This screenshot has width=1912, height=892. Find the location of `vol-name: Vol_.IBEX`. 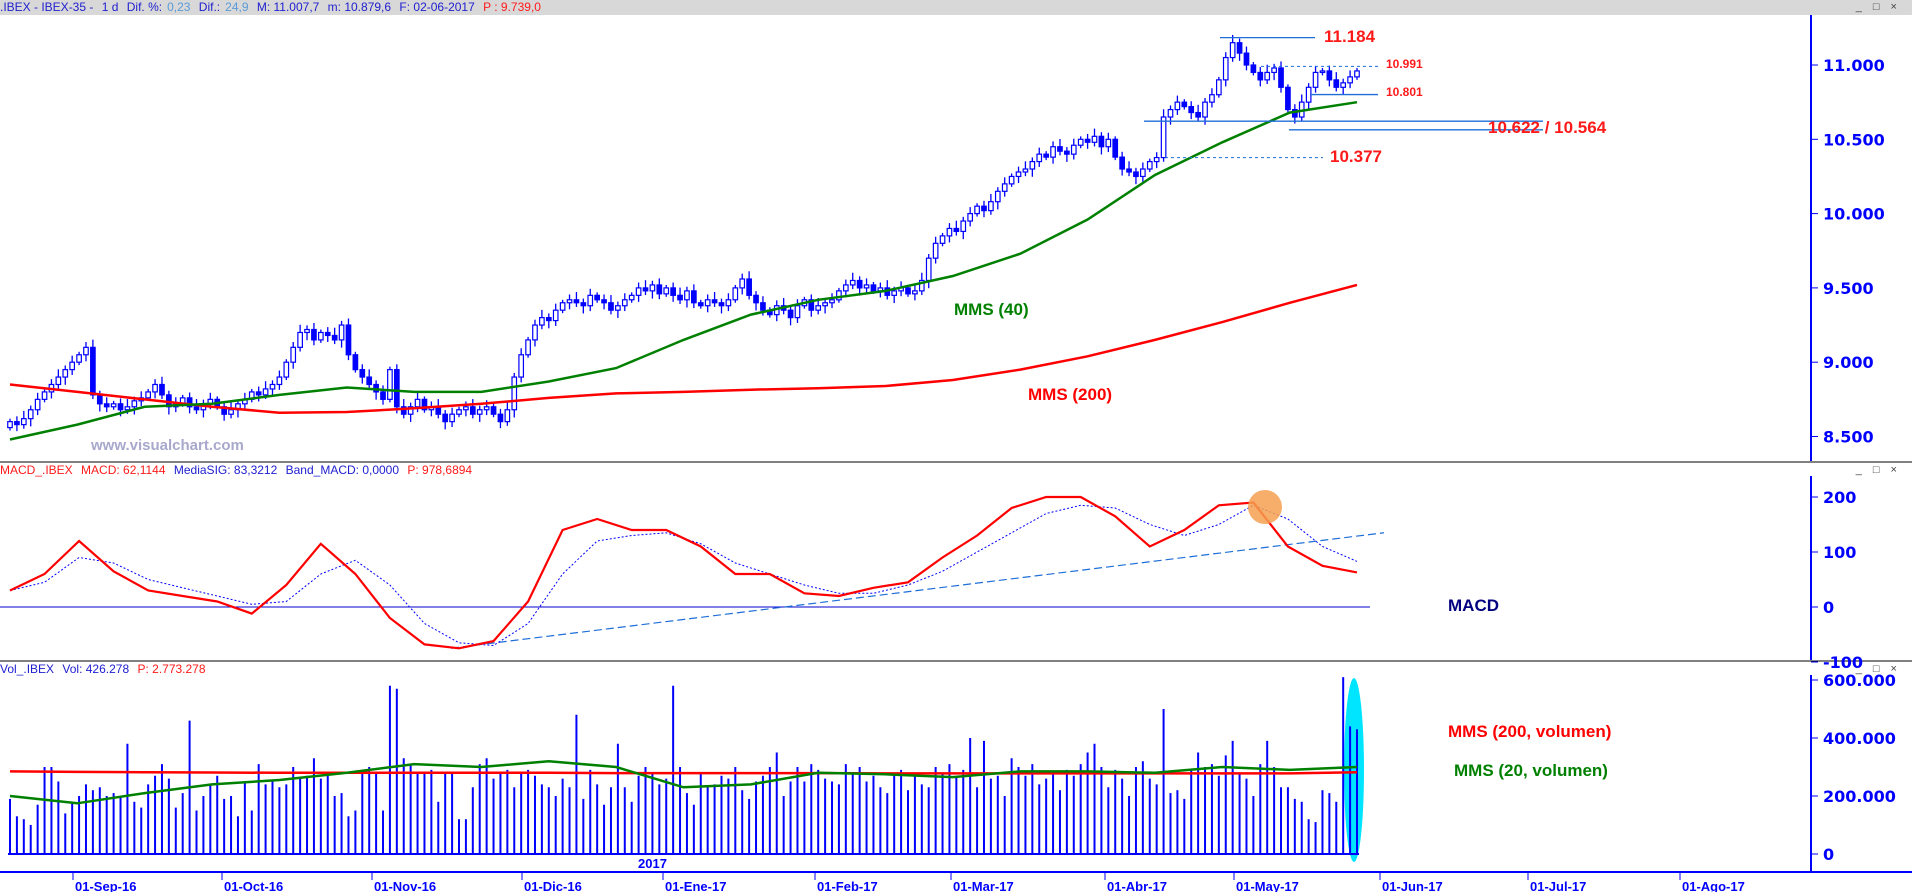

vol-name: Vol_.IBEX is located at coordinates (27, 669).